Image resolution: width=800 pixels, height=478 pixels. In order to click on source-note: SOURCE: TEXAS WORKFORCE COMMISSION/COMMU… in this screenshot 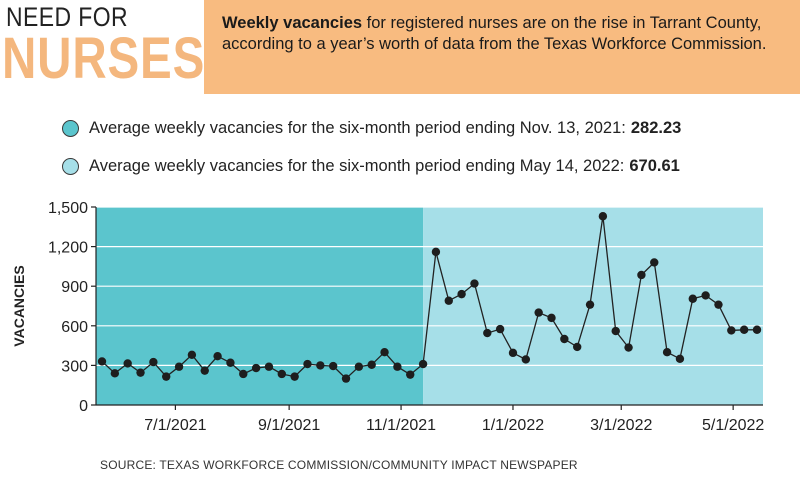, I will do `click(339, 465)`.